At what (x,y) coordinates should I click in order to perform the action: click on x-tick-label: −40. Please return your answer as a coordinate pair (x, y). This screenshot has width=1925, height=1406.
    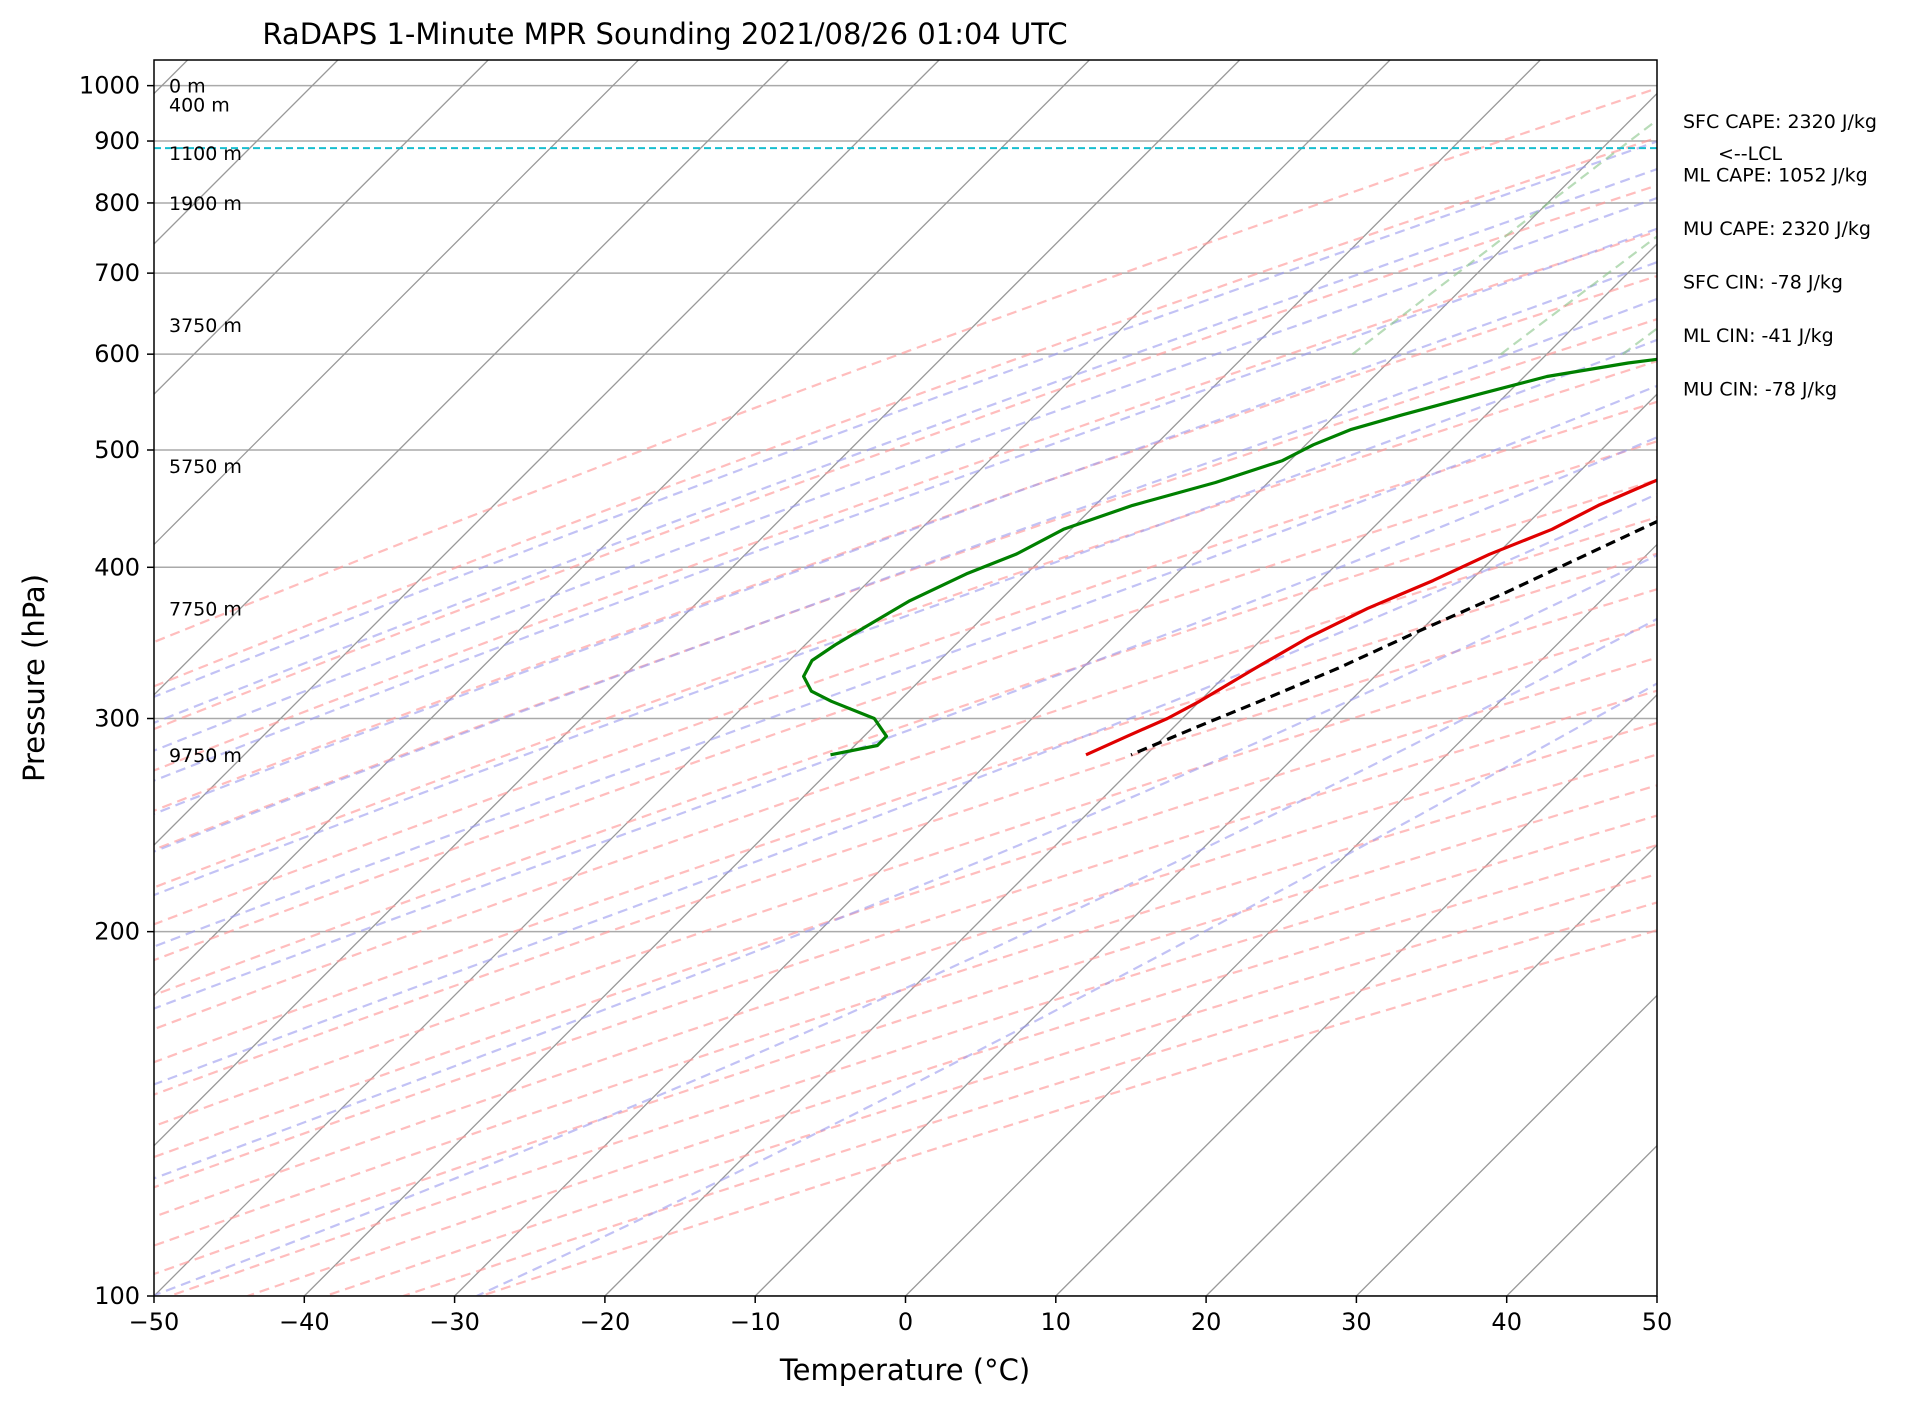
    Looking at the image, I should click on (304, 1322).